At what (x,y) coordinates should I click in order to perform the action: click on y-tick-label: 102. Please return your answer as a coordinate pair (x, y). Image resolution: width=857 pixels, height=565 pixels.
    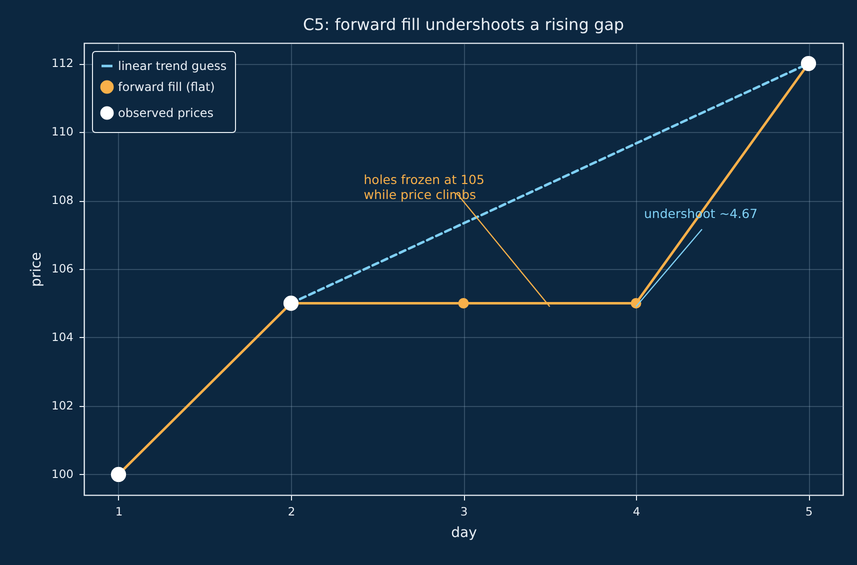
    Looking at the image, I should click on (63, 405).